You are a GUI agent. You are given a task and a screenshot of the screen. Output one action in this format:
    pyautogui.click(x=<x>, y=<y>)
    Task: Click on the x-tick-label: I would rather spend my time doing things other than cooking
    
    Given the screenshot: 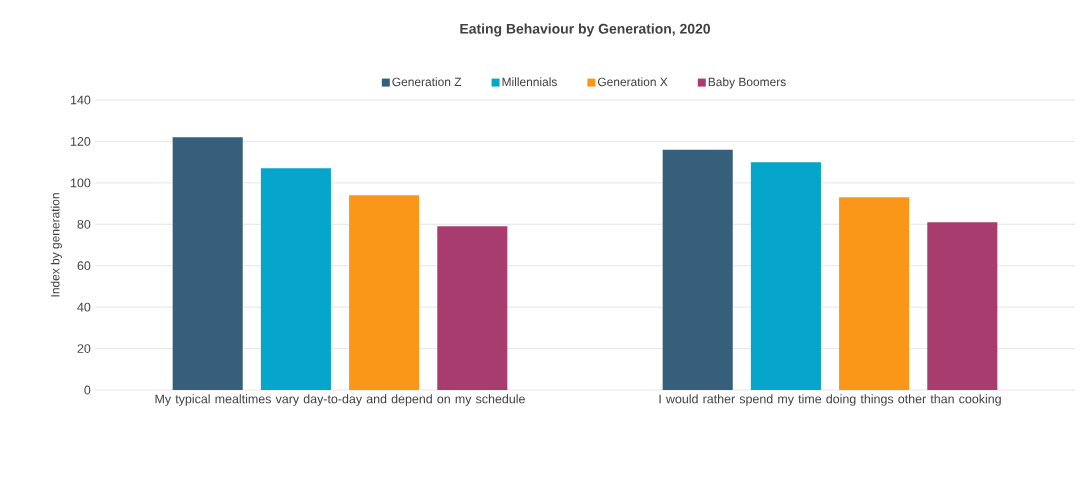 What is the action you would take?
    pyautogui.click(x=830, y=400)
    